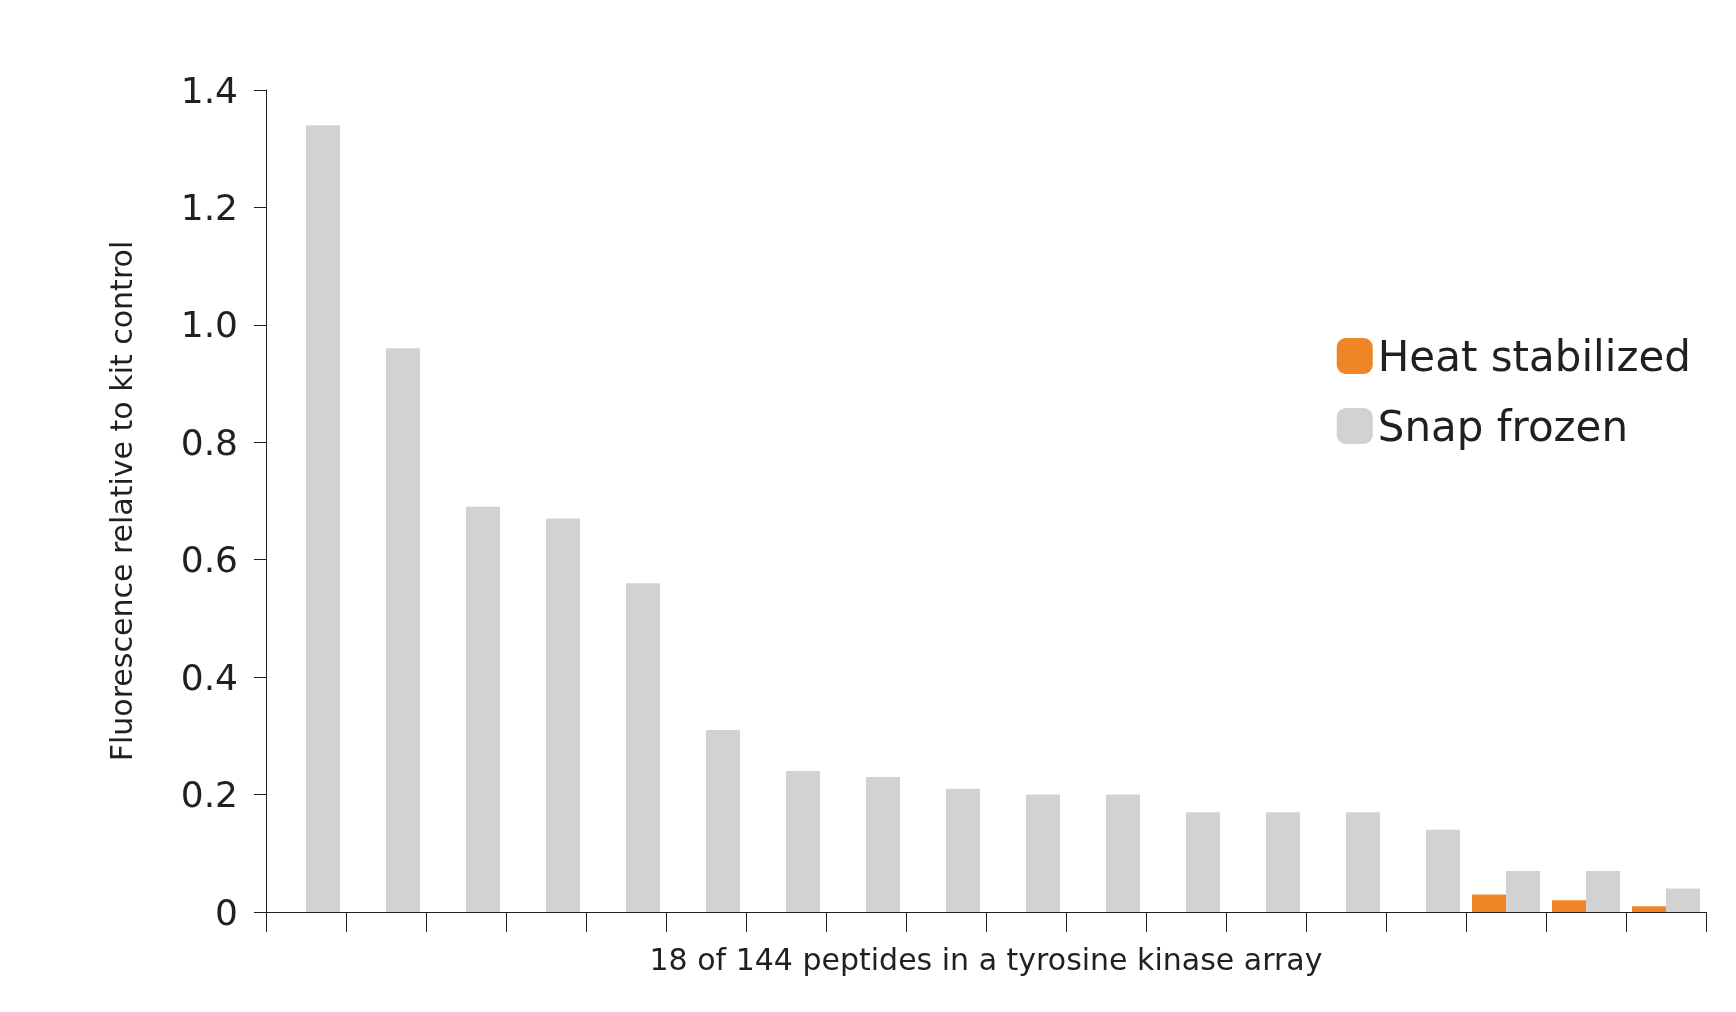  What do you see at coordinates (121, 501) in the screenshot?
I see `y-axis-title: Fluorescence relative to kit control` at bounding box center [121, 501].